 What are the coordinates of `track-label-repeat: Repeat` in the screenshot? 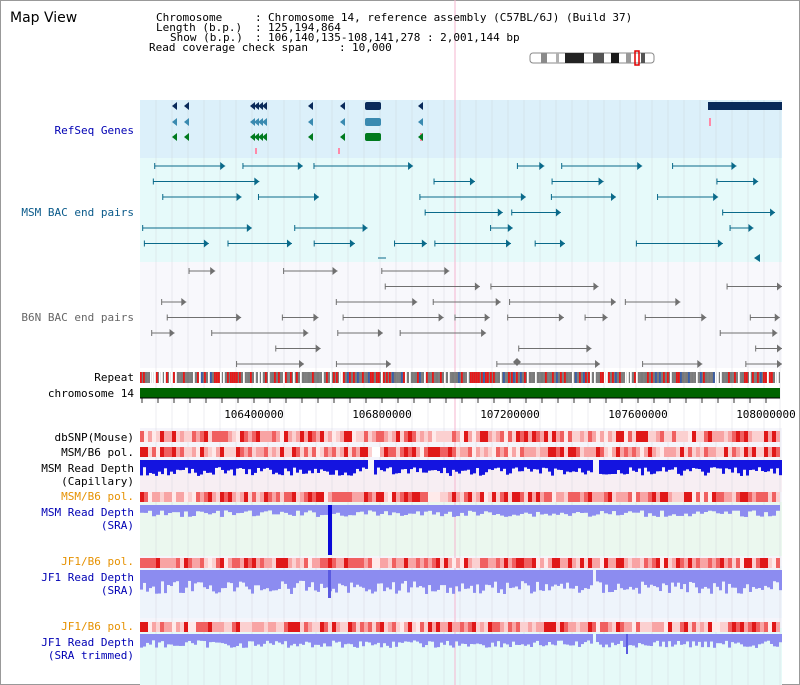 It's located at (114, 377).